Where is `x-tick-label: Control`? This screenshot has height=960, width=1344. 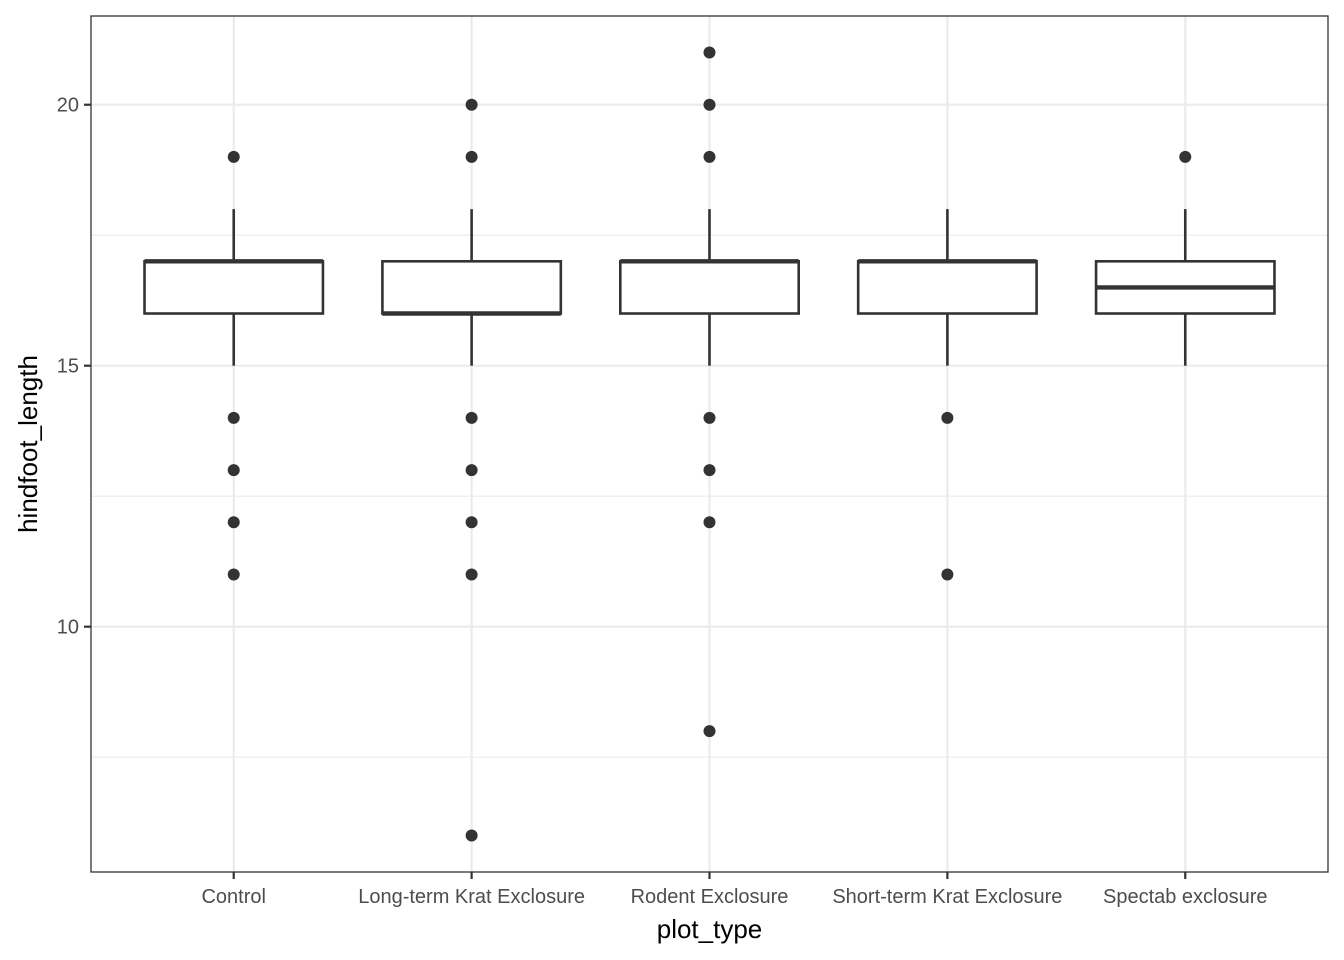 x-tick-label: Control is located at coordinates (233, 897).